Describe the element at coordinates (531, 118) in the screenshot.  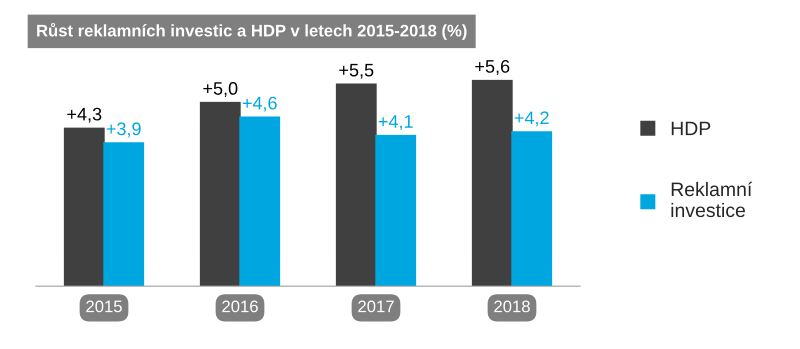
I see `data-label: +4,2` at that location.